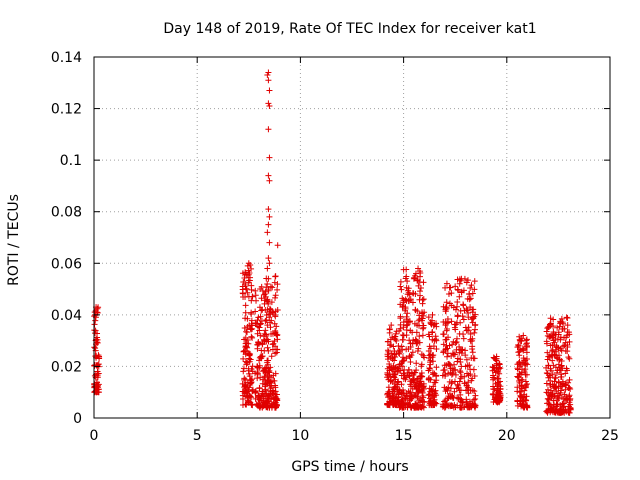 This screenshot has width=640, height=480. What do you see at coordinates (94, 436) in the screenshot?
I see `x-tick-label: 0` at bounding box center [94, 436].